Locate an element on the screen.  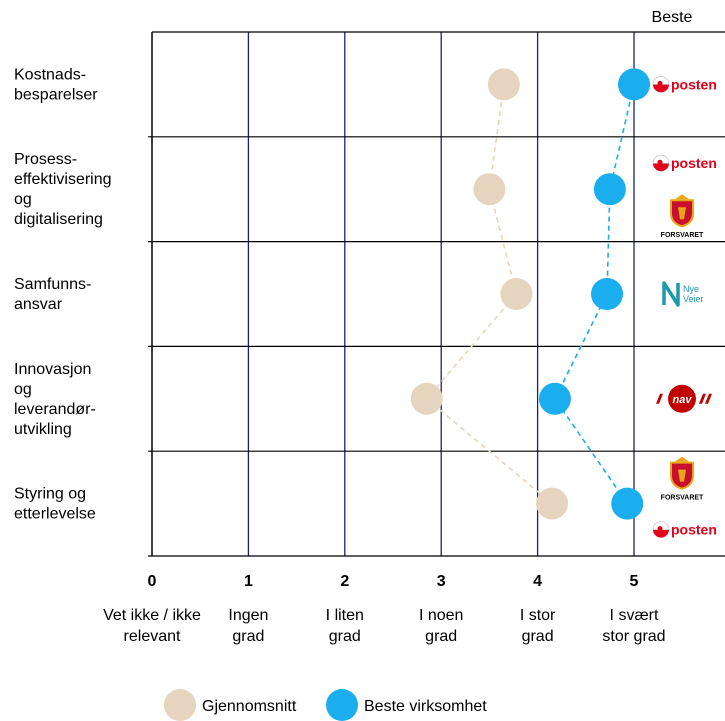
x-tick-number: 0 is located at coordinates (152, 581).